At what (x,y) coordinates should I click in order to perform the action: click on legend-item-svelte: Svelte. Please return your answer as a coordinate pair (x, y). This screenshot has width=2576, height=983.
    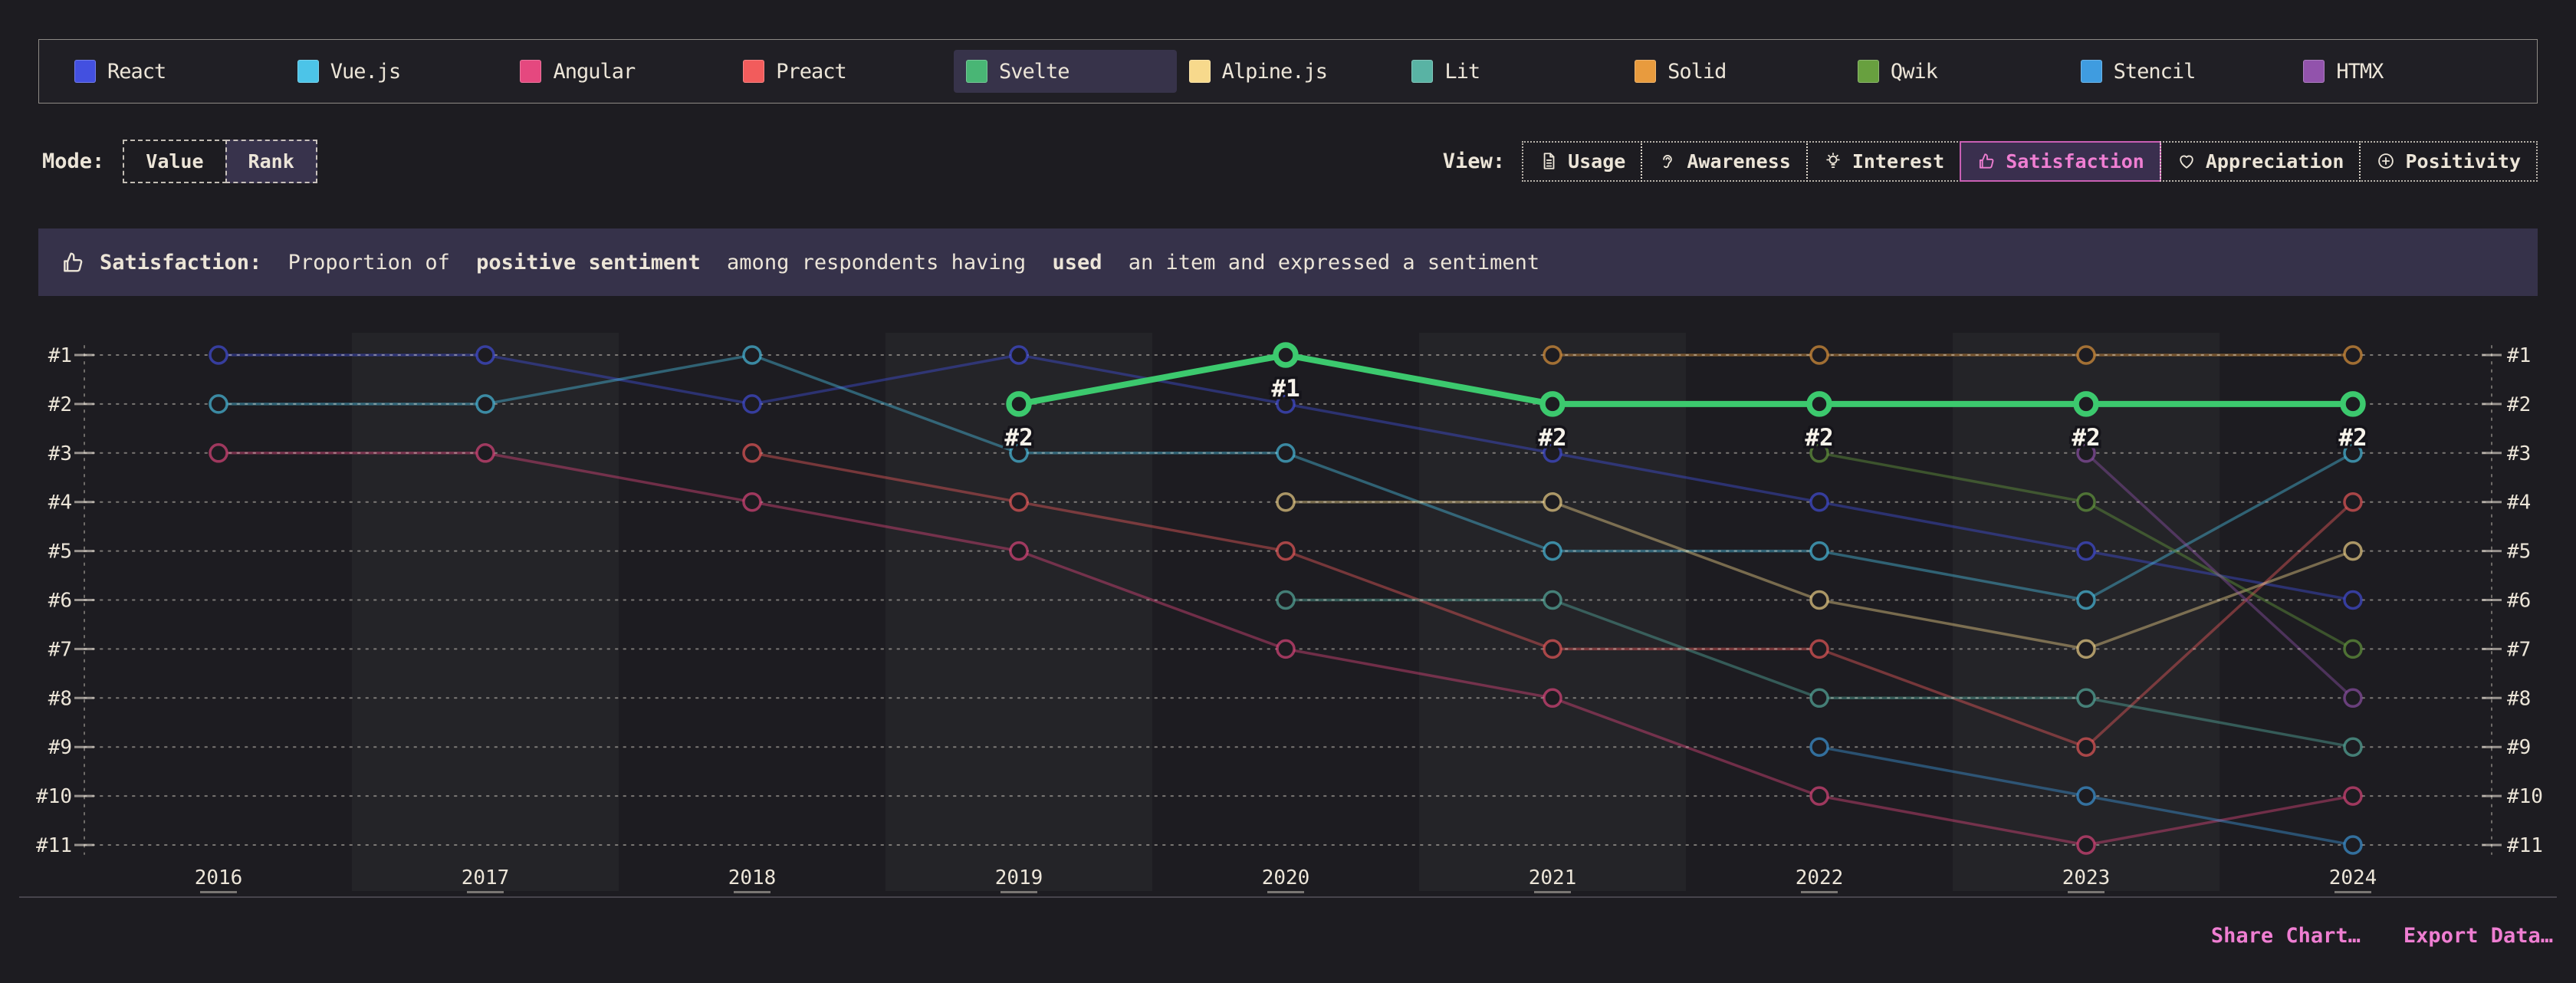
    Looking at the image, I should click on (1065, 71).